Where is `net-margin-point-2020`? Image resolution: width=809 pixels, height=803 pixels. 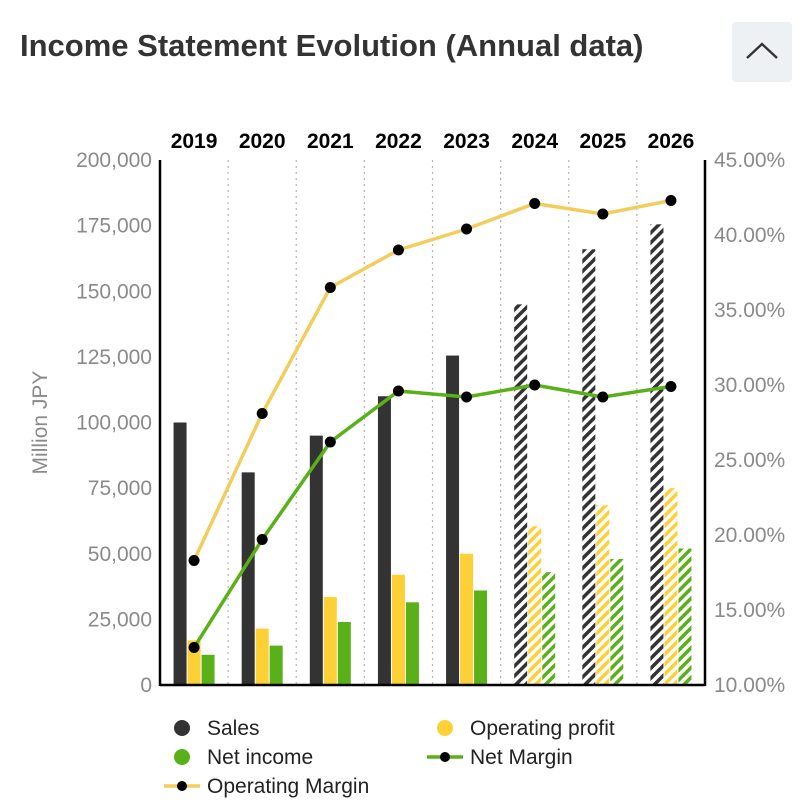
net-margin-point-2020 is located at coordinates (262, 539).